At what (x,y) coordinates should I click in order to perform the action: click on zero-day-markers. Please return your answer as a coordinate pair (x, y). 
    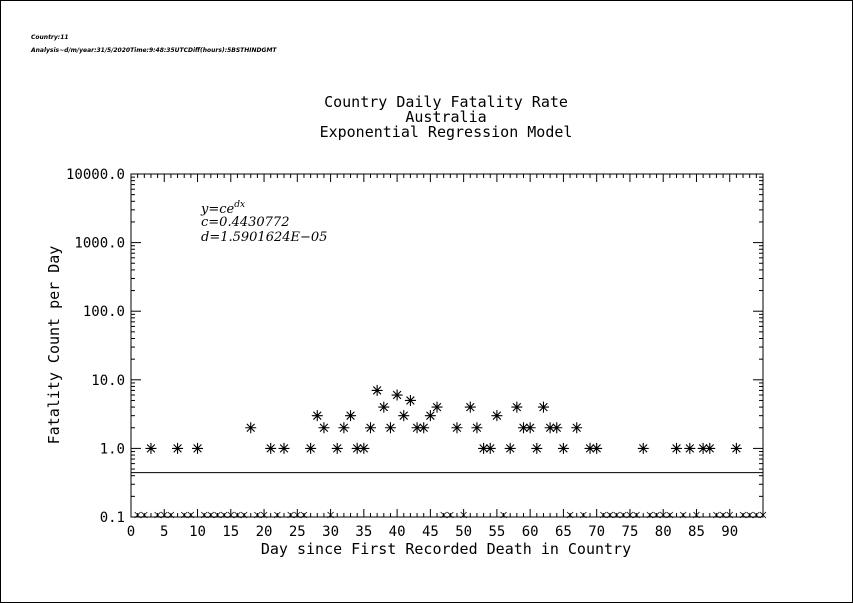
    Looking at the image, I should click on (450, 515).